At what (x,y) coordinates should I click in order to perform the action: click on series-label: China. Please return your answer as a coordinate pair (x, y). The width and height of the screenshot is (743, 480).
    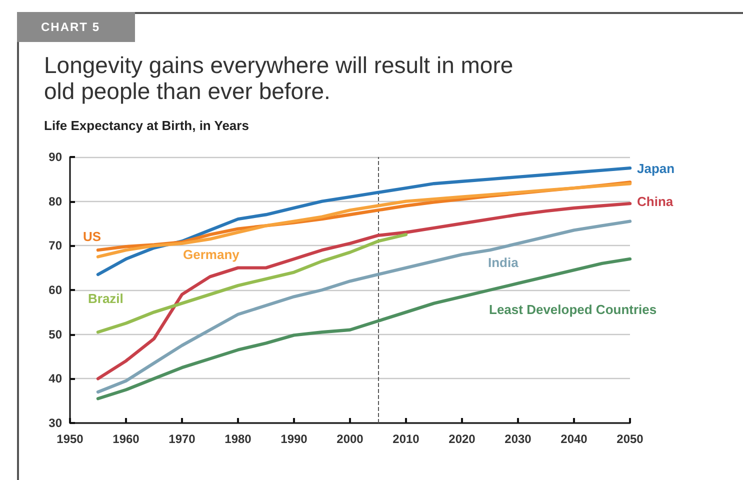
    Looking at the image, I should click on (655, 201).